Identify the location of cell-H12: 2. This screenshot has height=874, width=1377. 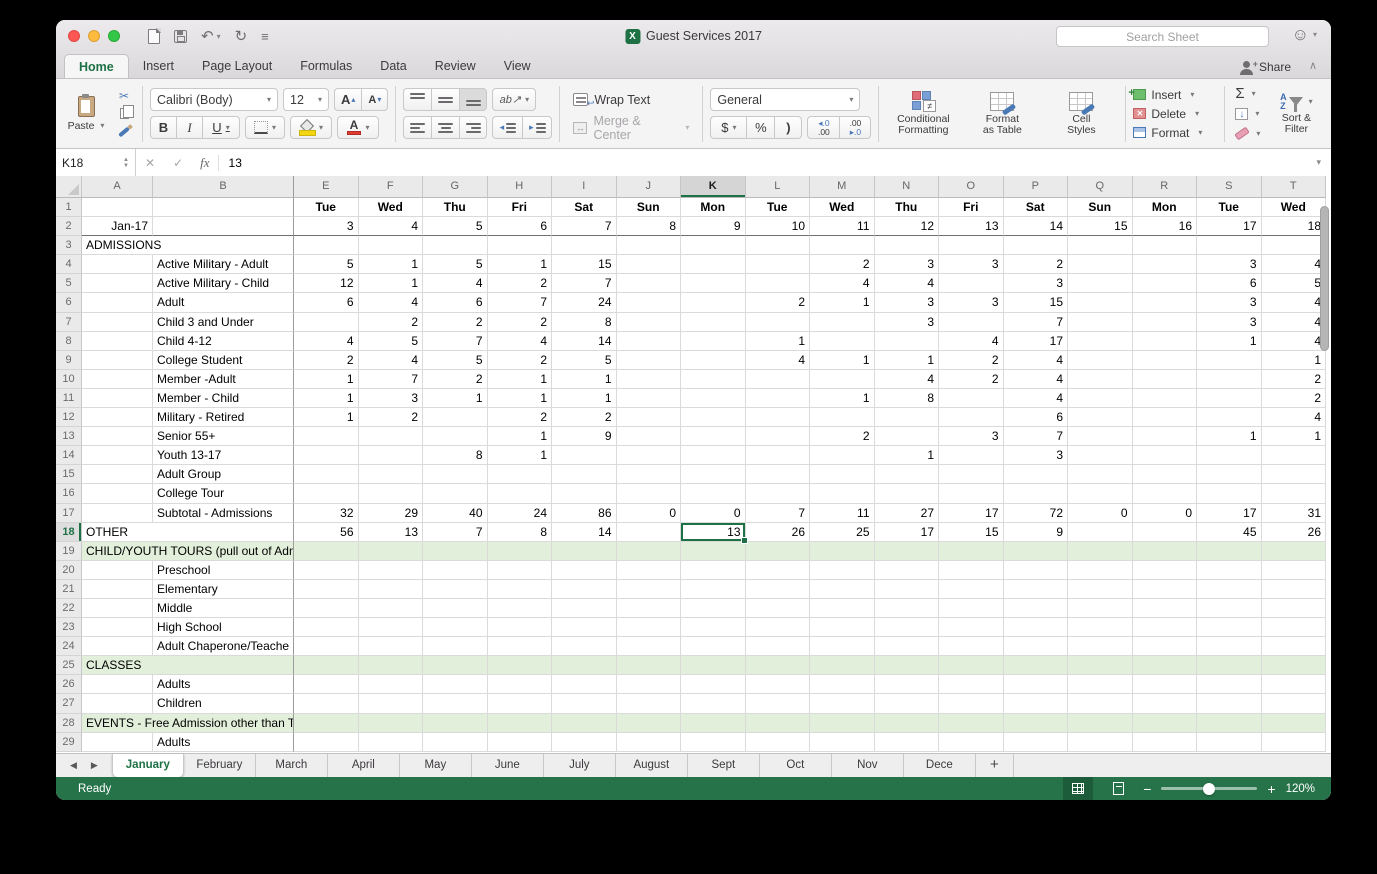
(519, 418).